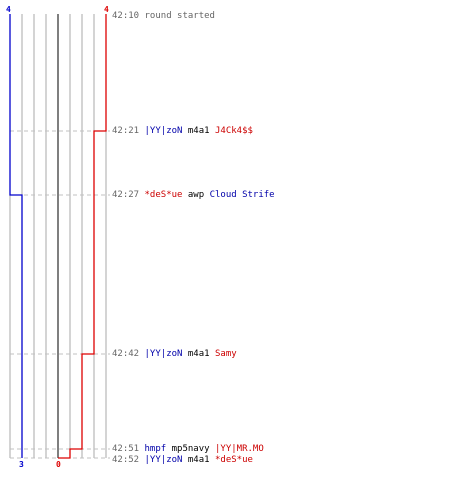  What do you see at coordinates (233, 131) in the screenshot?
I see `event-victim: J4Ck4$$` at bounding box center [233, 131].